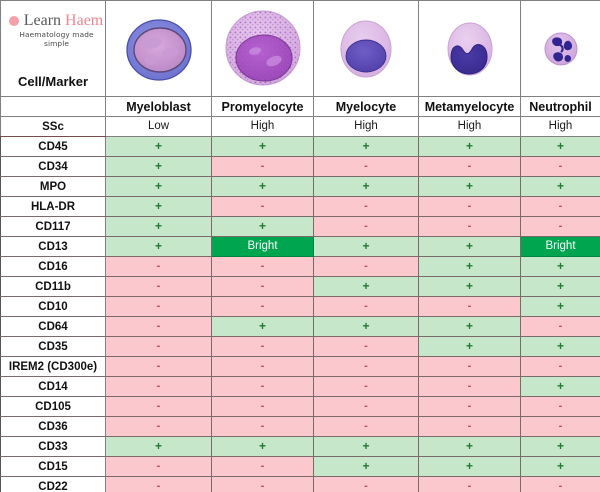 Image resolution: width=600 pixels, height=492 pixels. I want to click on row-label-ssc: SSc, so click(53, 126).